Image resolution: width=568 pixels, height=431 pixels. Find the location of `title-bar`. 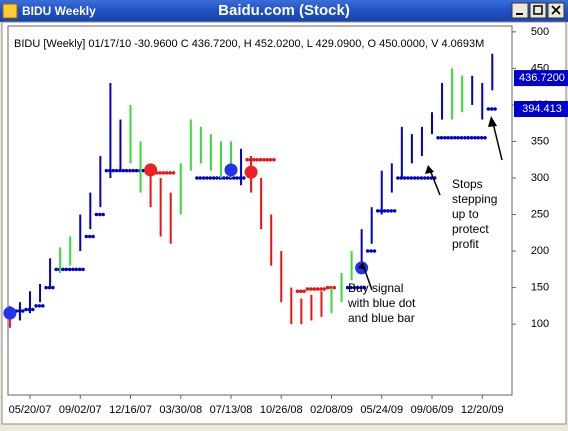

title-bar is located at coordinates (284, 11).